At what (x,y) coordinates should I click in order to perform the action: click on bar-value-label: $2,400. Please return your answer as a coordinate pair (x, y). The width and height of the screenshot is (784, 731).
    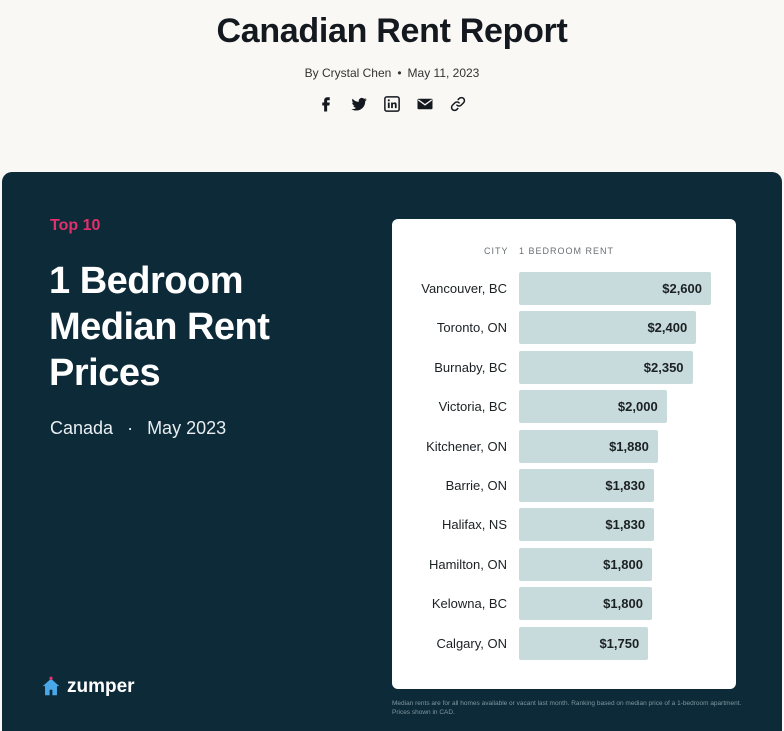
    Looking at the image, I should click on (667, 328).